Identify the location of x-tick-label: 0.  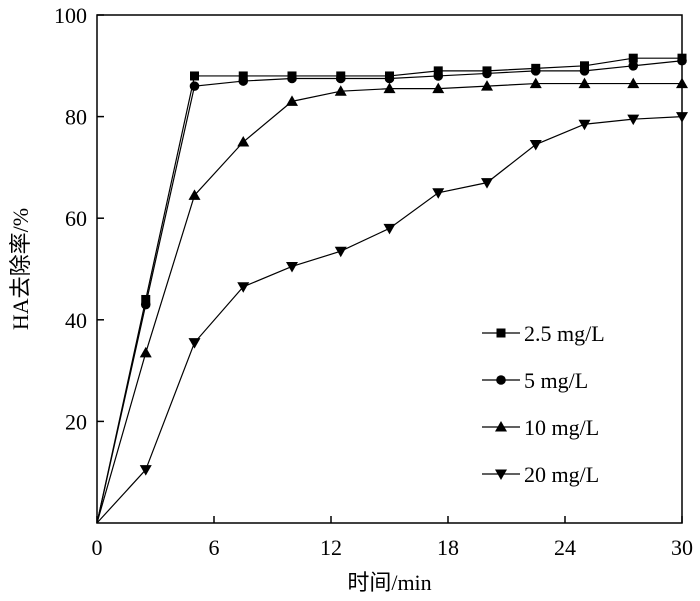
(97, 547).